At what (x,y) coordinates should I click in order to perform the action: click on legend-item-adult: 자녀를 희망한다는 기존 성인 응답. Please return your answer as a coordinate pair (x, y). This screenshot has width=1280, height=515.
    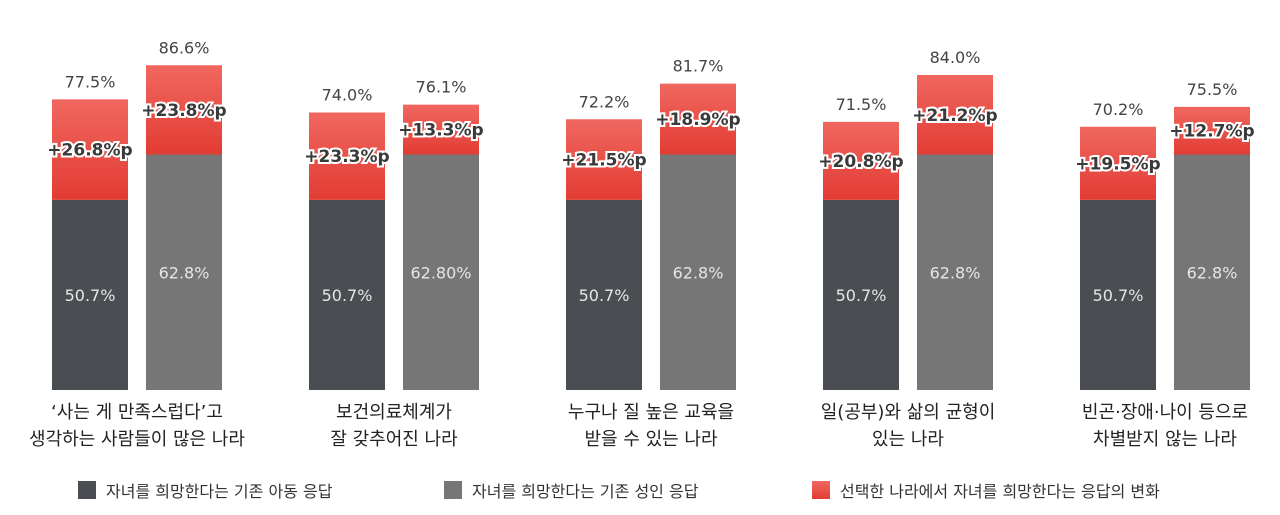
    Looking at the image, I should click on (571, 490).